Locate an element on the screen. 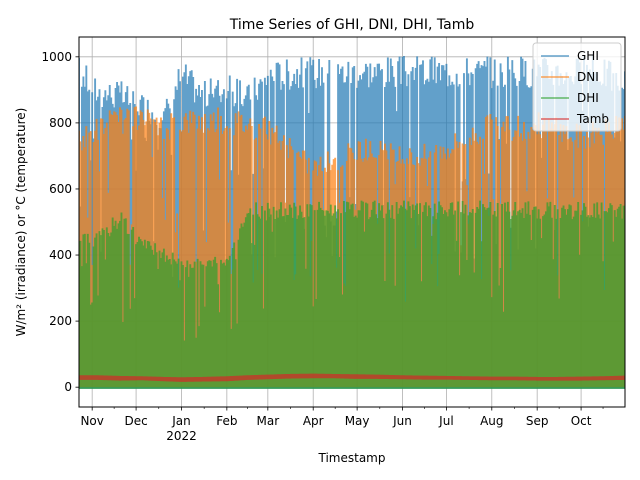  y-axis-label: W/m² (irradiance) or °C (temperature) is located at coordinates (21, 222).